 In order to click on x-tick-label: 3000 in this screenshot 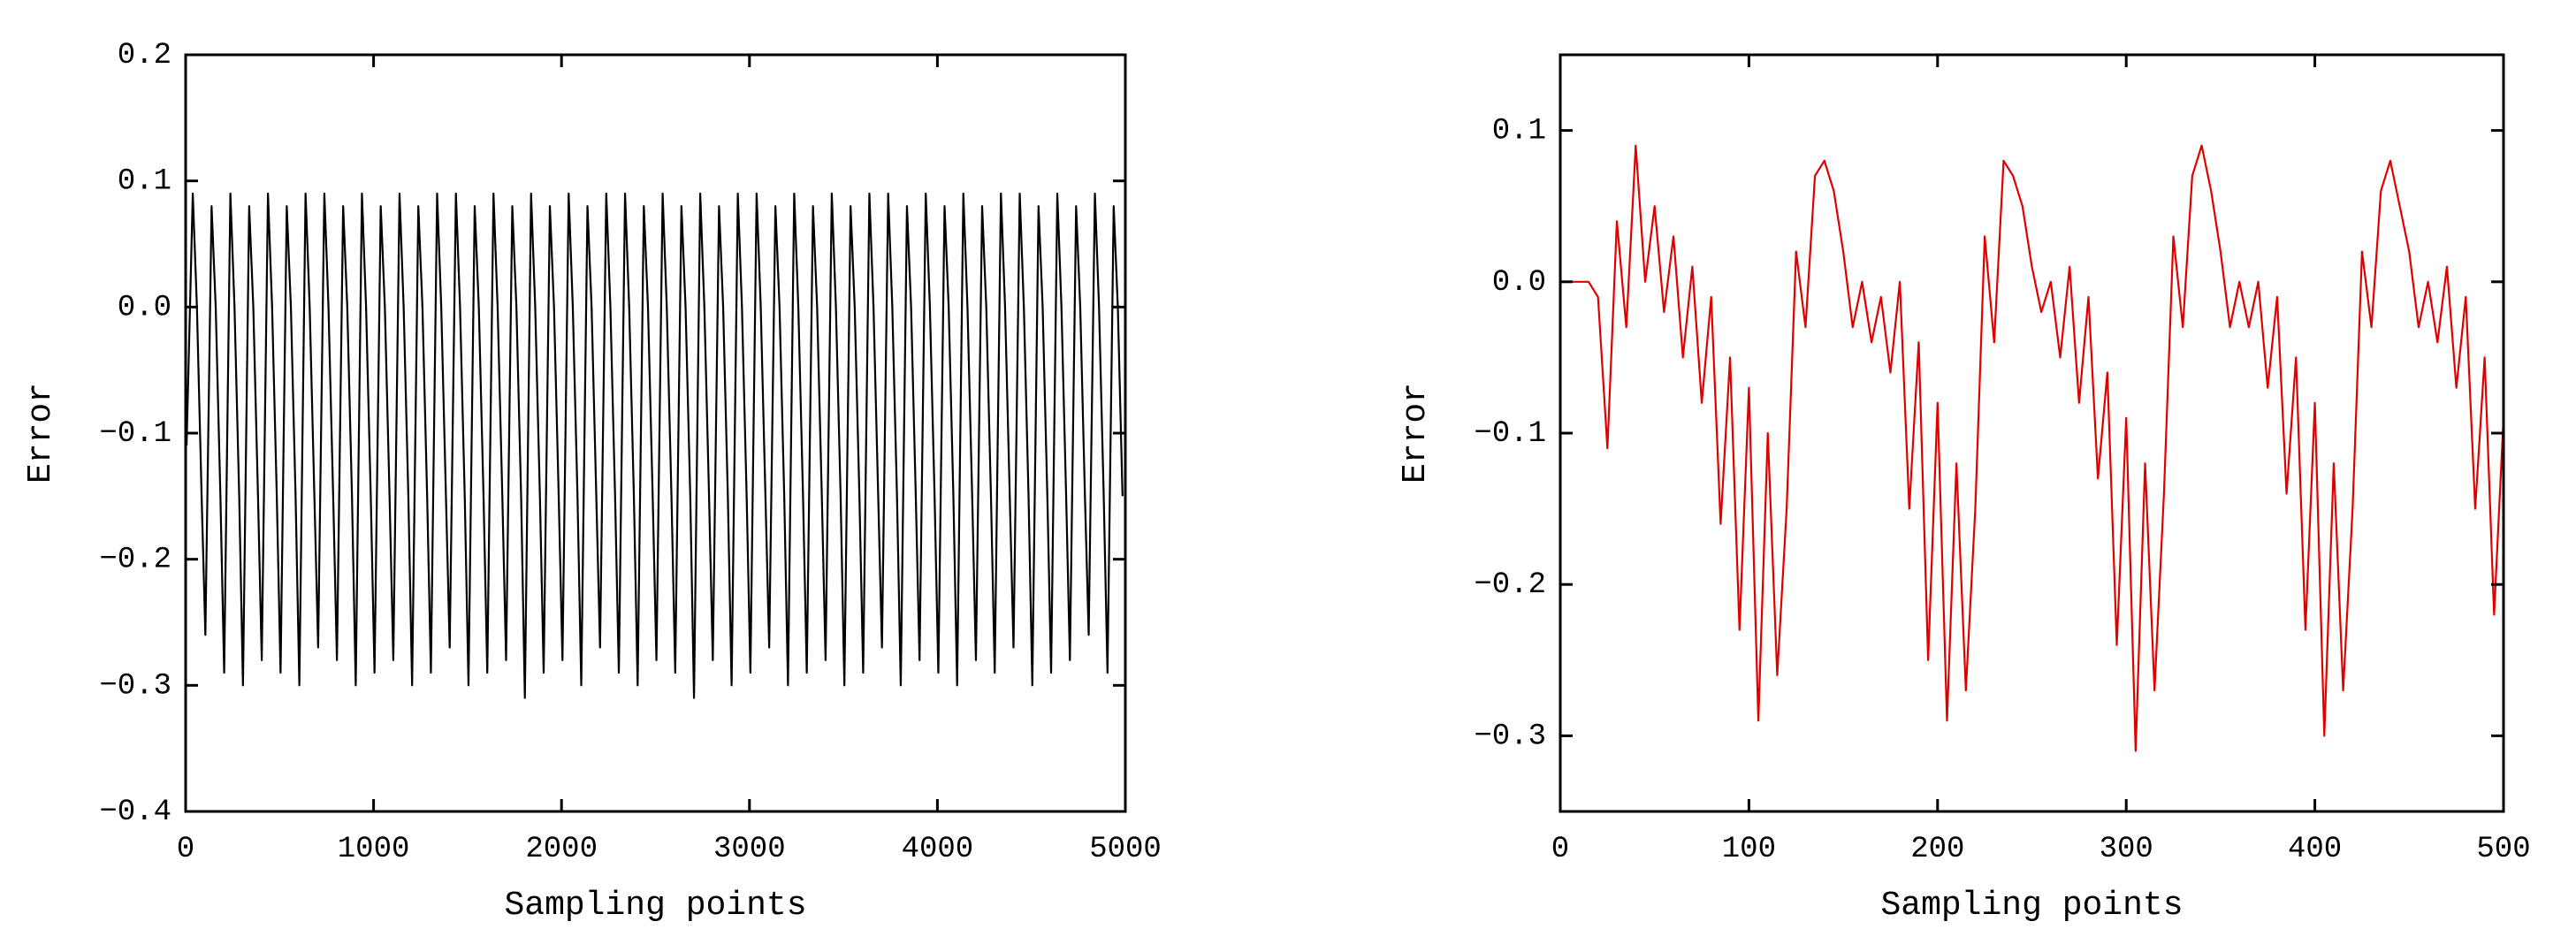, I will do `click(749, 849)`.